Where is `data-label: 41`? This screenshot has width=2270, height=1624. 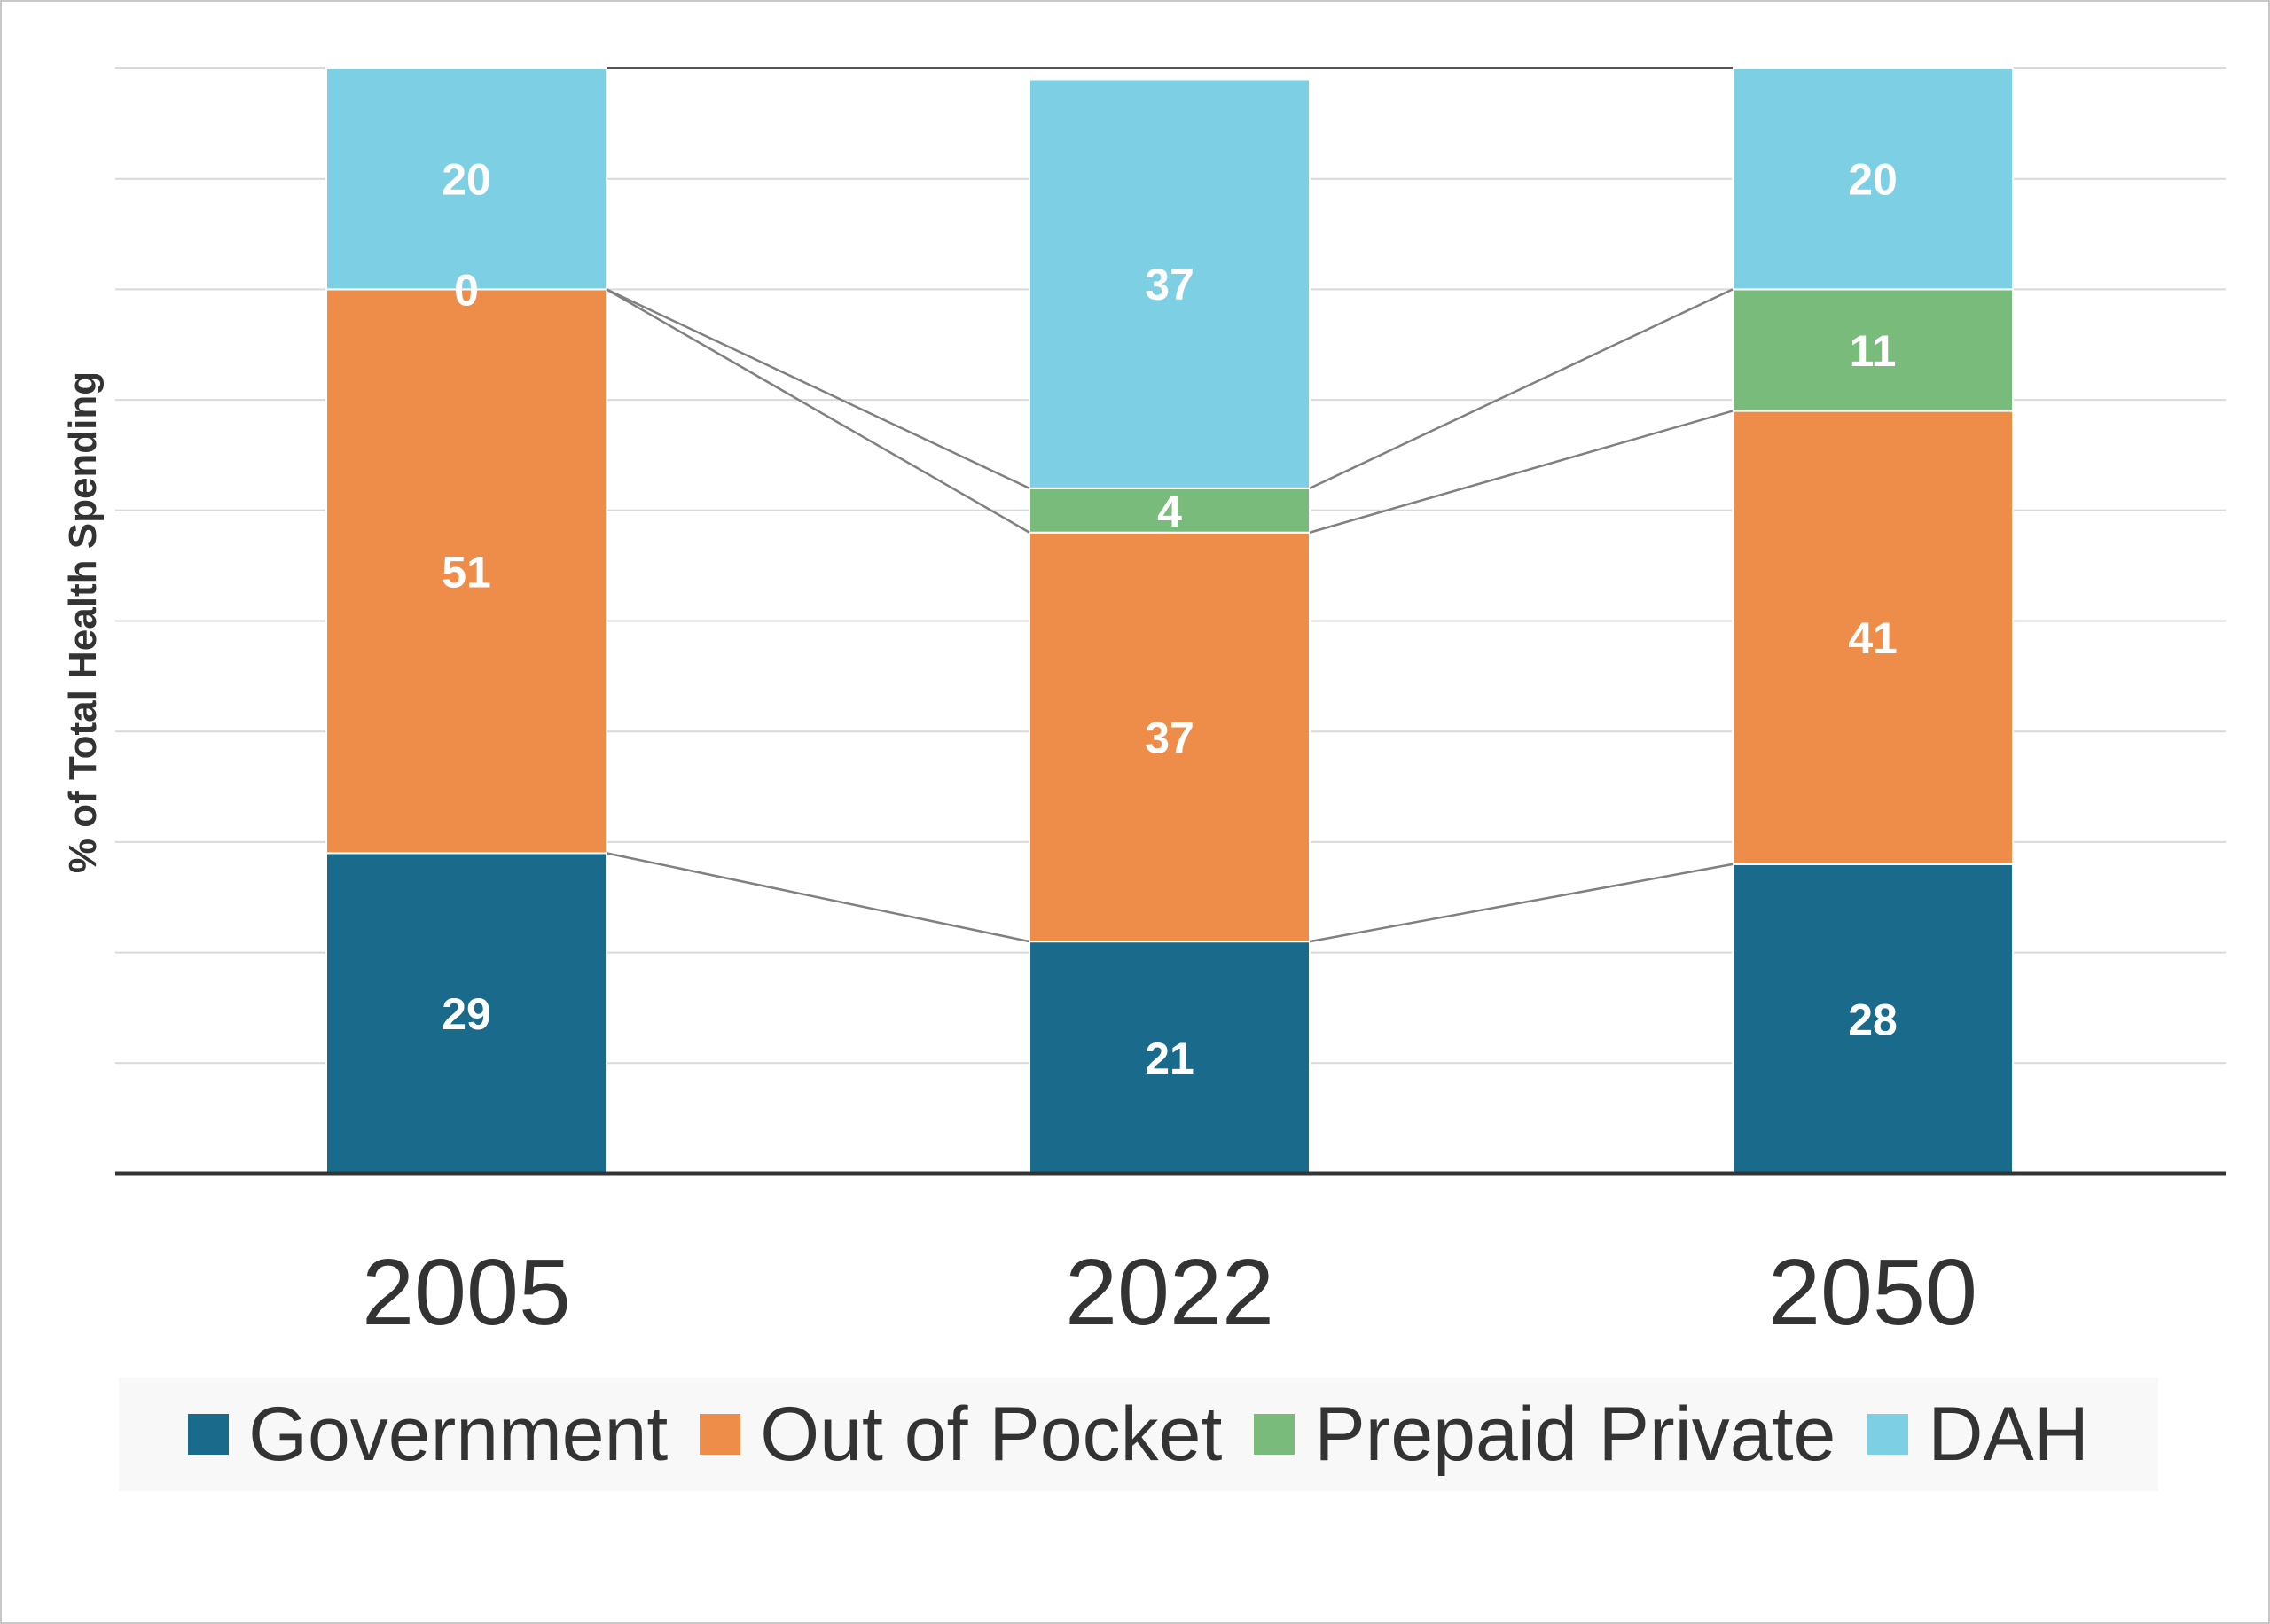 data-label: 41 is located at coordinates (1873, 638).